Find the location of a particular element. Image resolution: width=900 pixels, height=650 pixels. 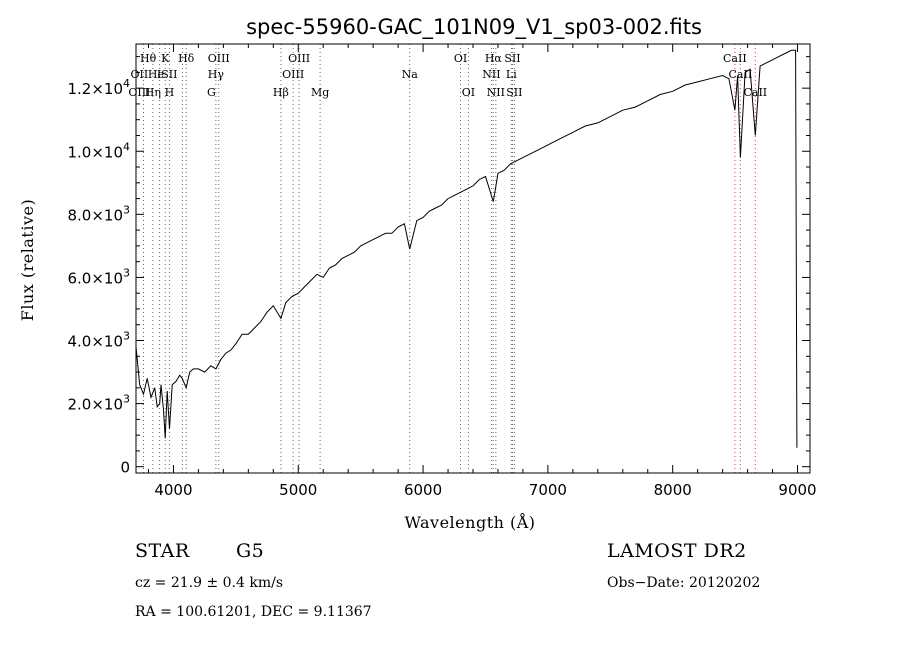

y-tick-label: 6.0×10³ is located at coordinates (98, 276).